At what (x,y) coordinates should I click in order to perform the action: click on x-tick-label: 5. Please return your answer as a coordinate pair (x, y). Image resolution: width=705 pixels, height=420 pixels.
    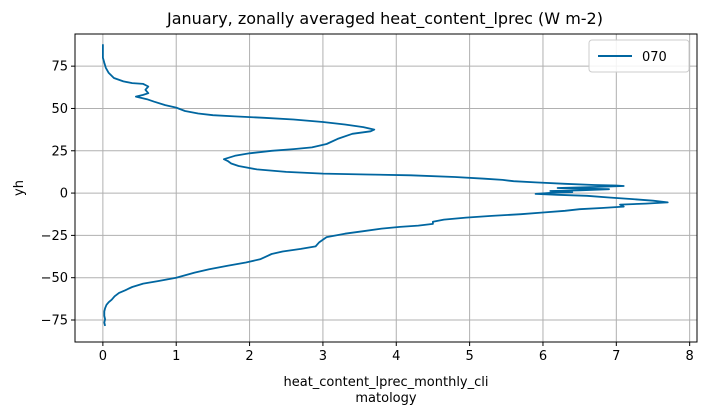
    Looking at the image, I should click on (469, 356).